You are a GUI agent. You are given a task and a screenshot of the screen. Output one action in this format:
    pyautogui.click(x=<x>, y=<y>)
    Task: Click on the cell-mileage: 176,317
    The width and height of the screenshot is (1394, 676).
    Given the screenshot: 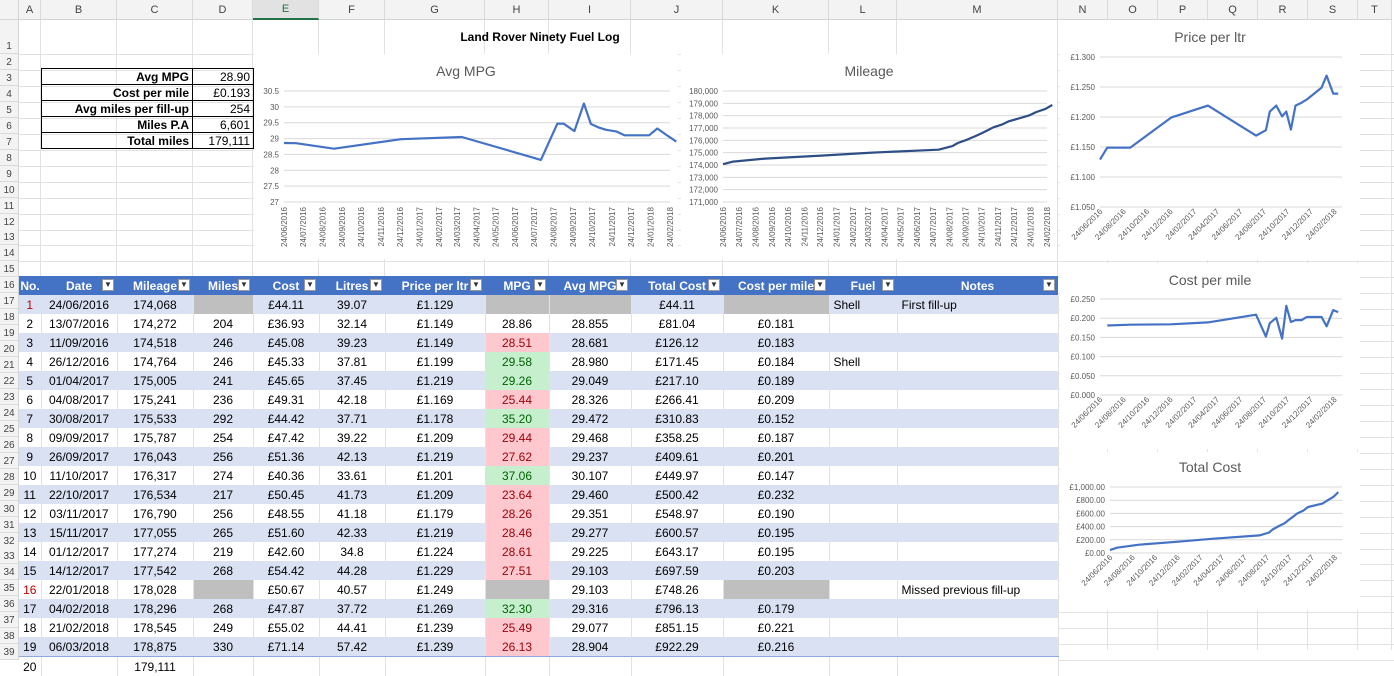 What is the action you would take?
    pyautogui.click(x=155, y=475)
    